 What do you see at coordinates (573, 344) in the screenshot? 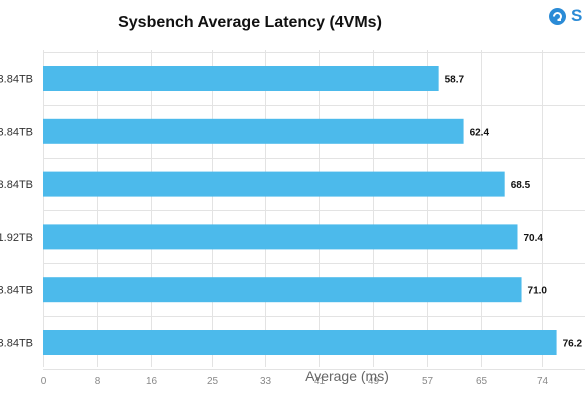
I see `data-label: 76.2` at bounding box center [573, 344].